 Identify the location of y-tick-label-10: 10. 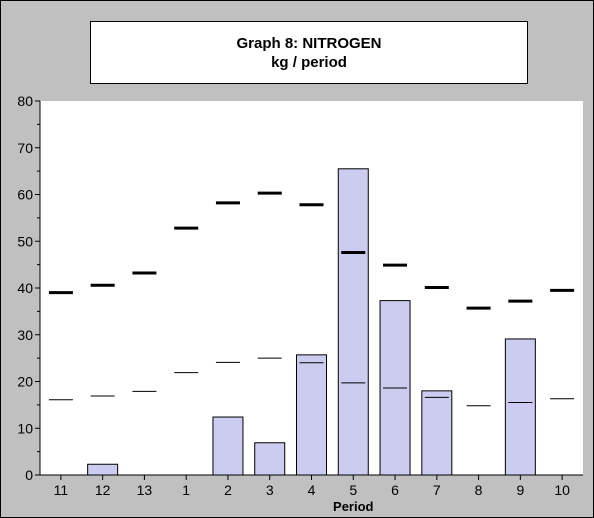
(25, 428).